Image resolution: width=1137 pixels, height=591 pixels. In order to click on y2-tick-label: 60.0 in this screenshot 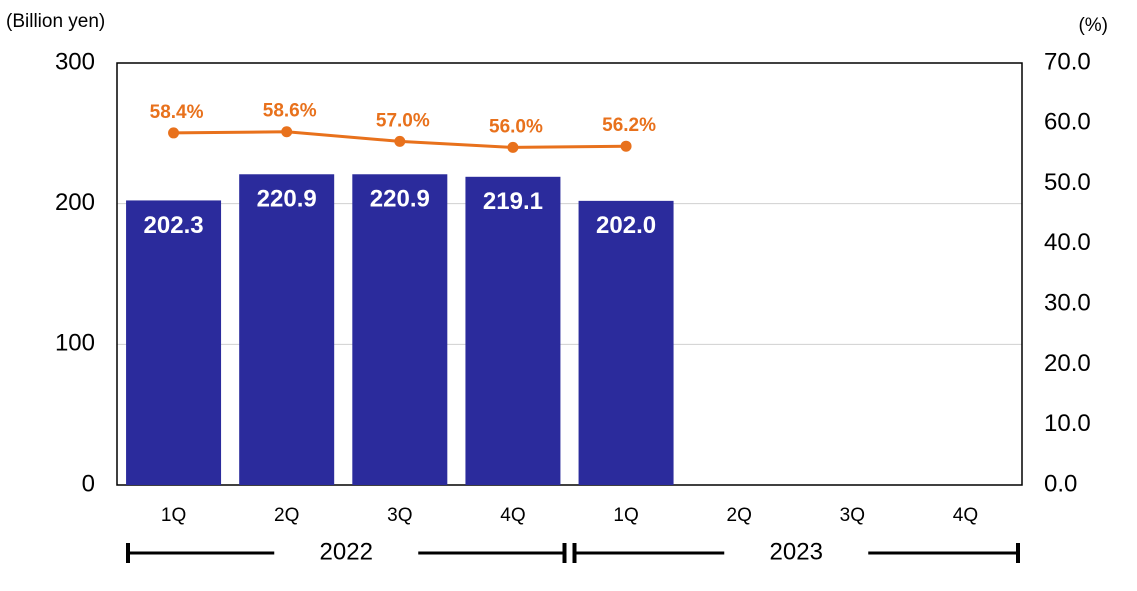, I will do `click(1067, 122)`.